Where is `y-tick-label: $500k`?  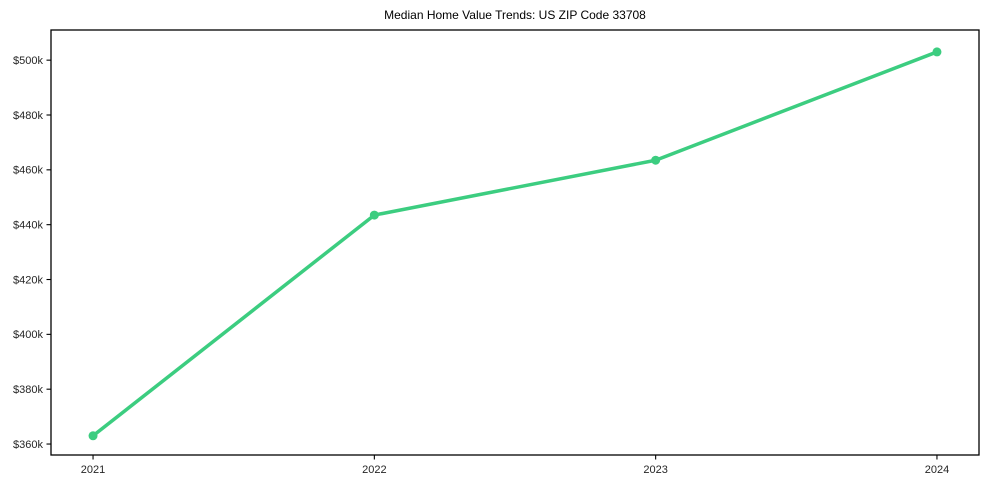
y-tick-label: $500k is located at coordinates (28, 61).